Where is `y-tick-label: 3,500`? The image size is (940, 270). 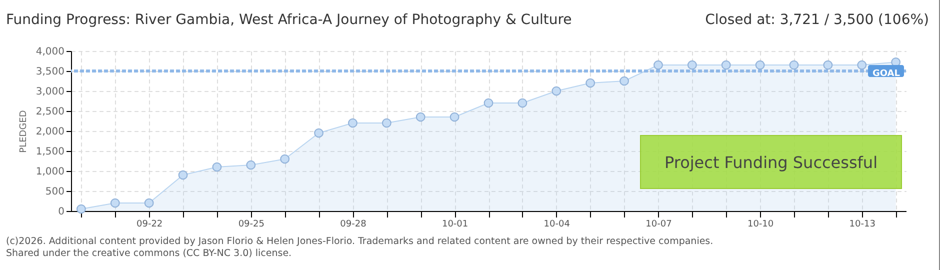 y-tick-label: 3,500 is located at coordinates (50, 72).